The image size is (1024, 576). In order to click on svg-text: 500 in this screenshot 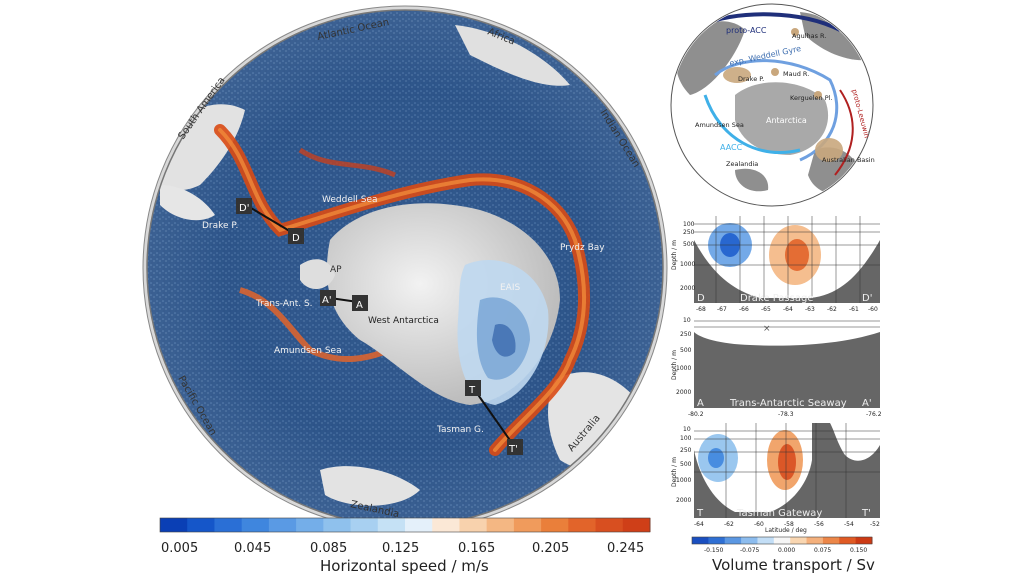, I will do `click(686, 464)`.